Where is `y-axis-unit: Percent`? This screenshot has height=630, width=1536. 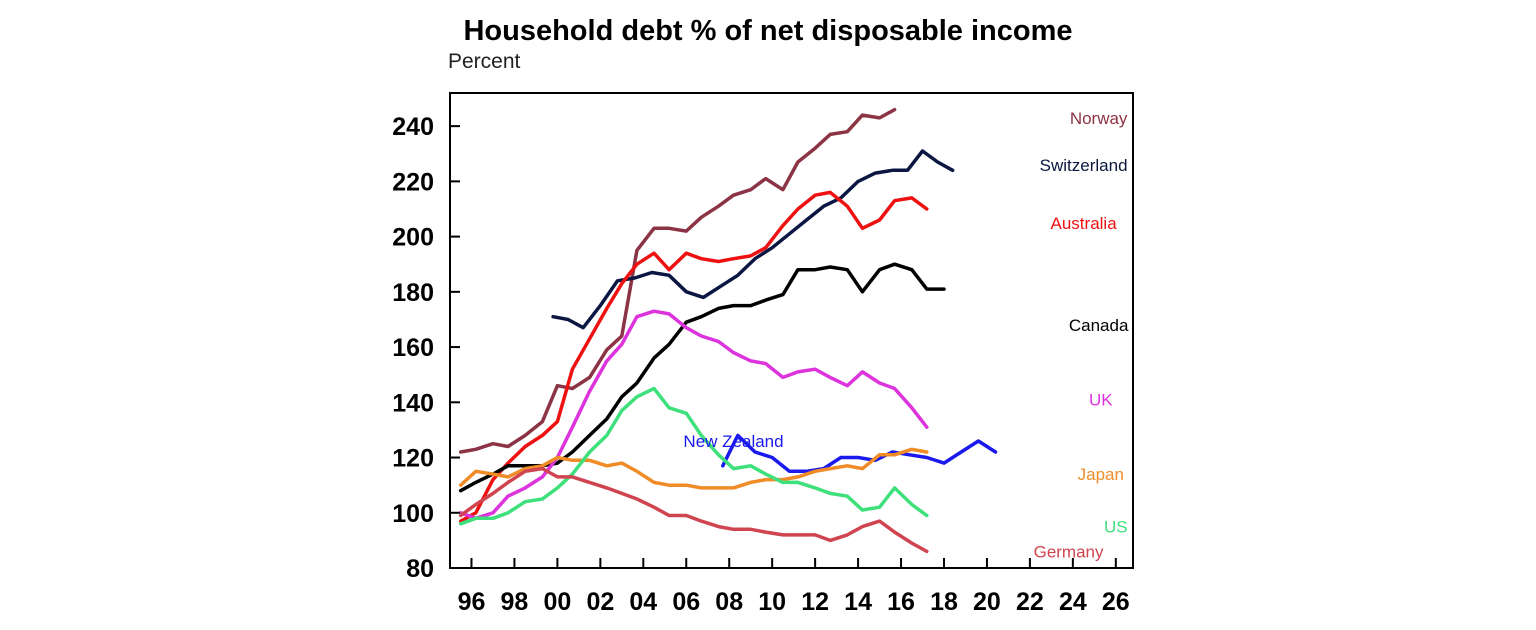
y-axis-unit: Percent is located at coordinates (484, 61).